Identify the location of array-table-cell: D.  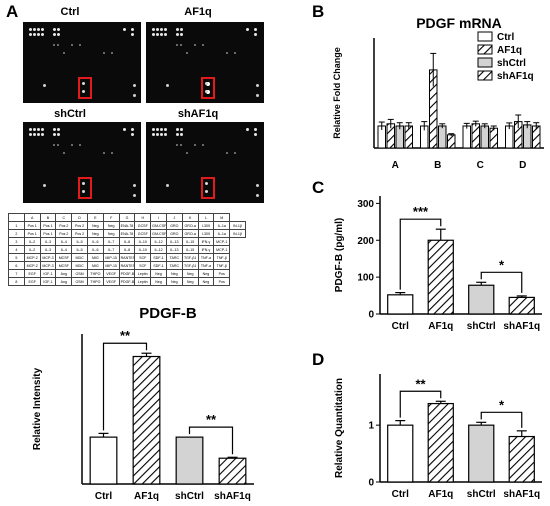
(79, 217).